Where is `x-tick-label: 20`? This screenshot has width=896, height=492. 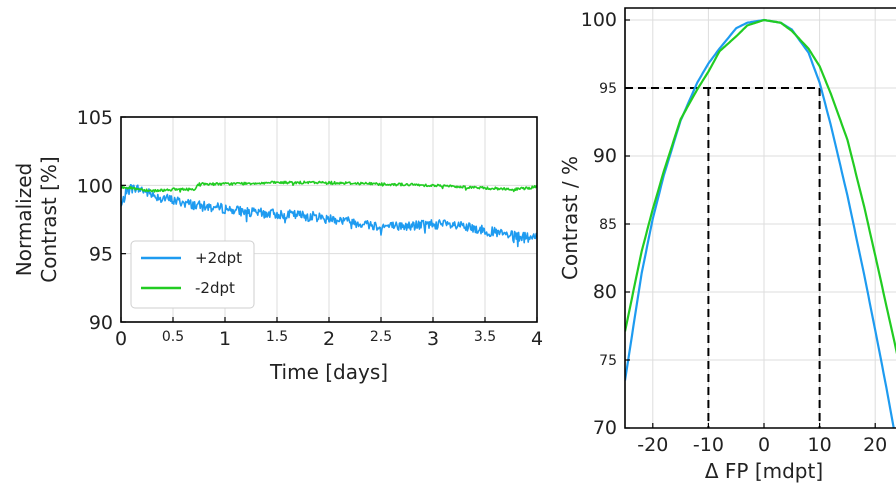
x-tick-label: 20 is located at coordinates (875, 445).